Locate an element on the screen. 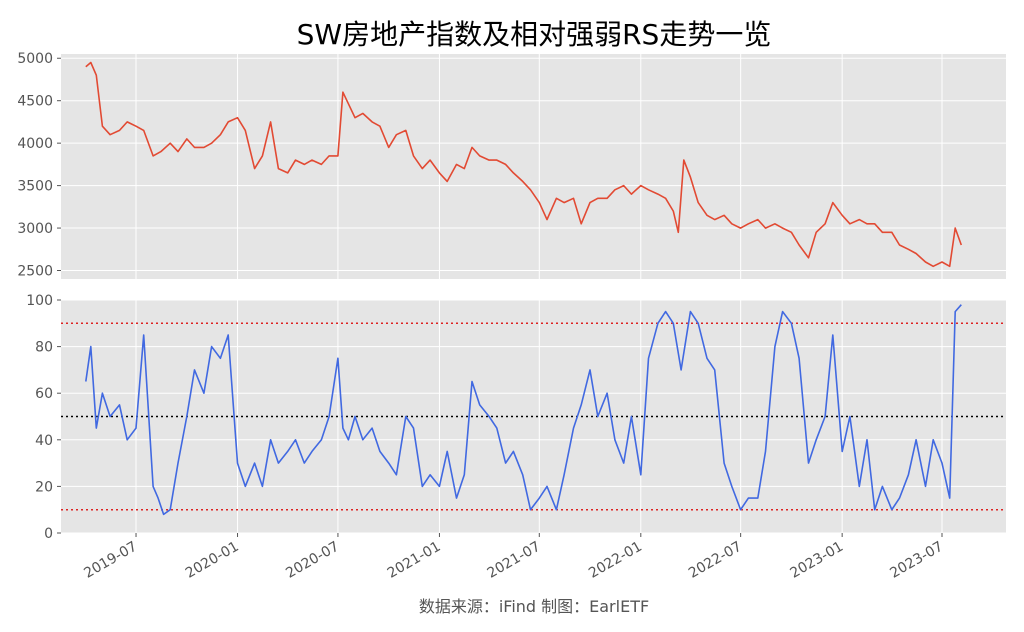 This screenshot has height=632, width=1024. rs-y-ticks: 0 20 40 60 80 100 is located at coordinates (43, 417).